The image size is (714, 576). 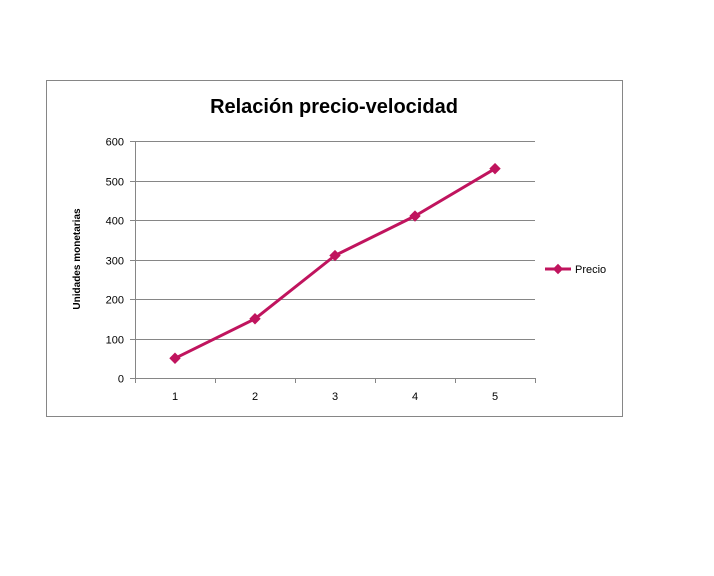 What do you see at coordinates (334, 107) in the screenshot?
I see `chart-title: Relación precio-velocidad` at bounding box center [334, 107].